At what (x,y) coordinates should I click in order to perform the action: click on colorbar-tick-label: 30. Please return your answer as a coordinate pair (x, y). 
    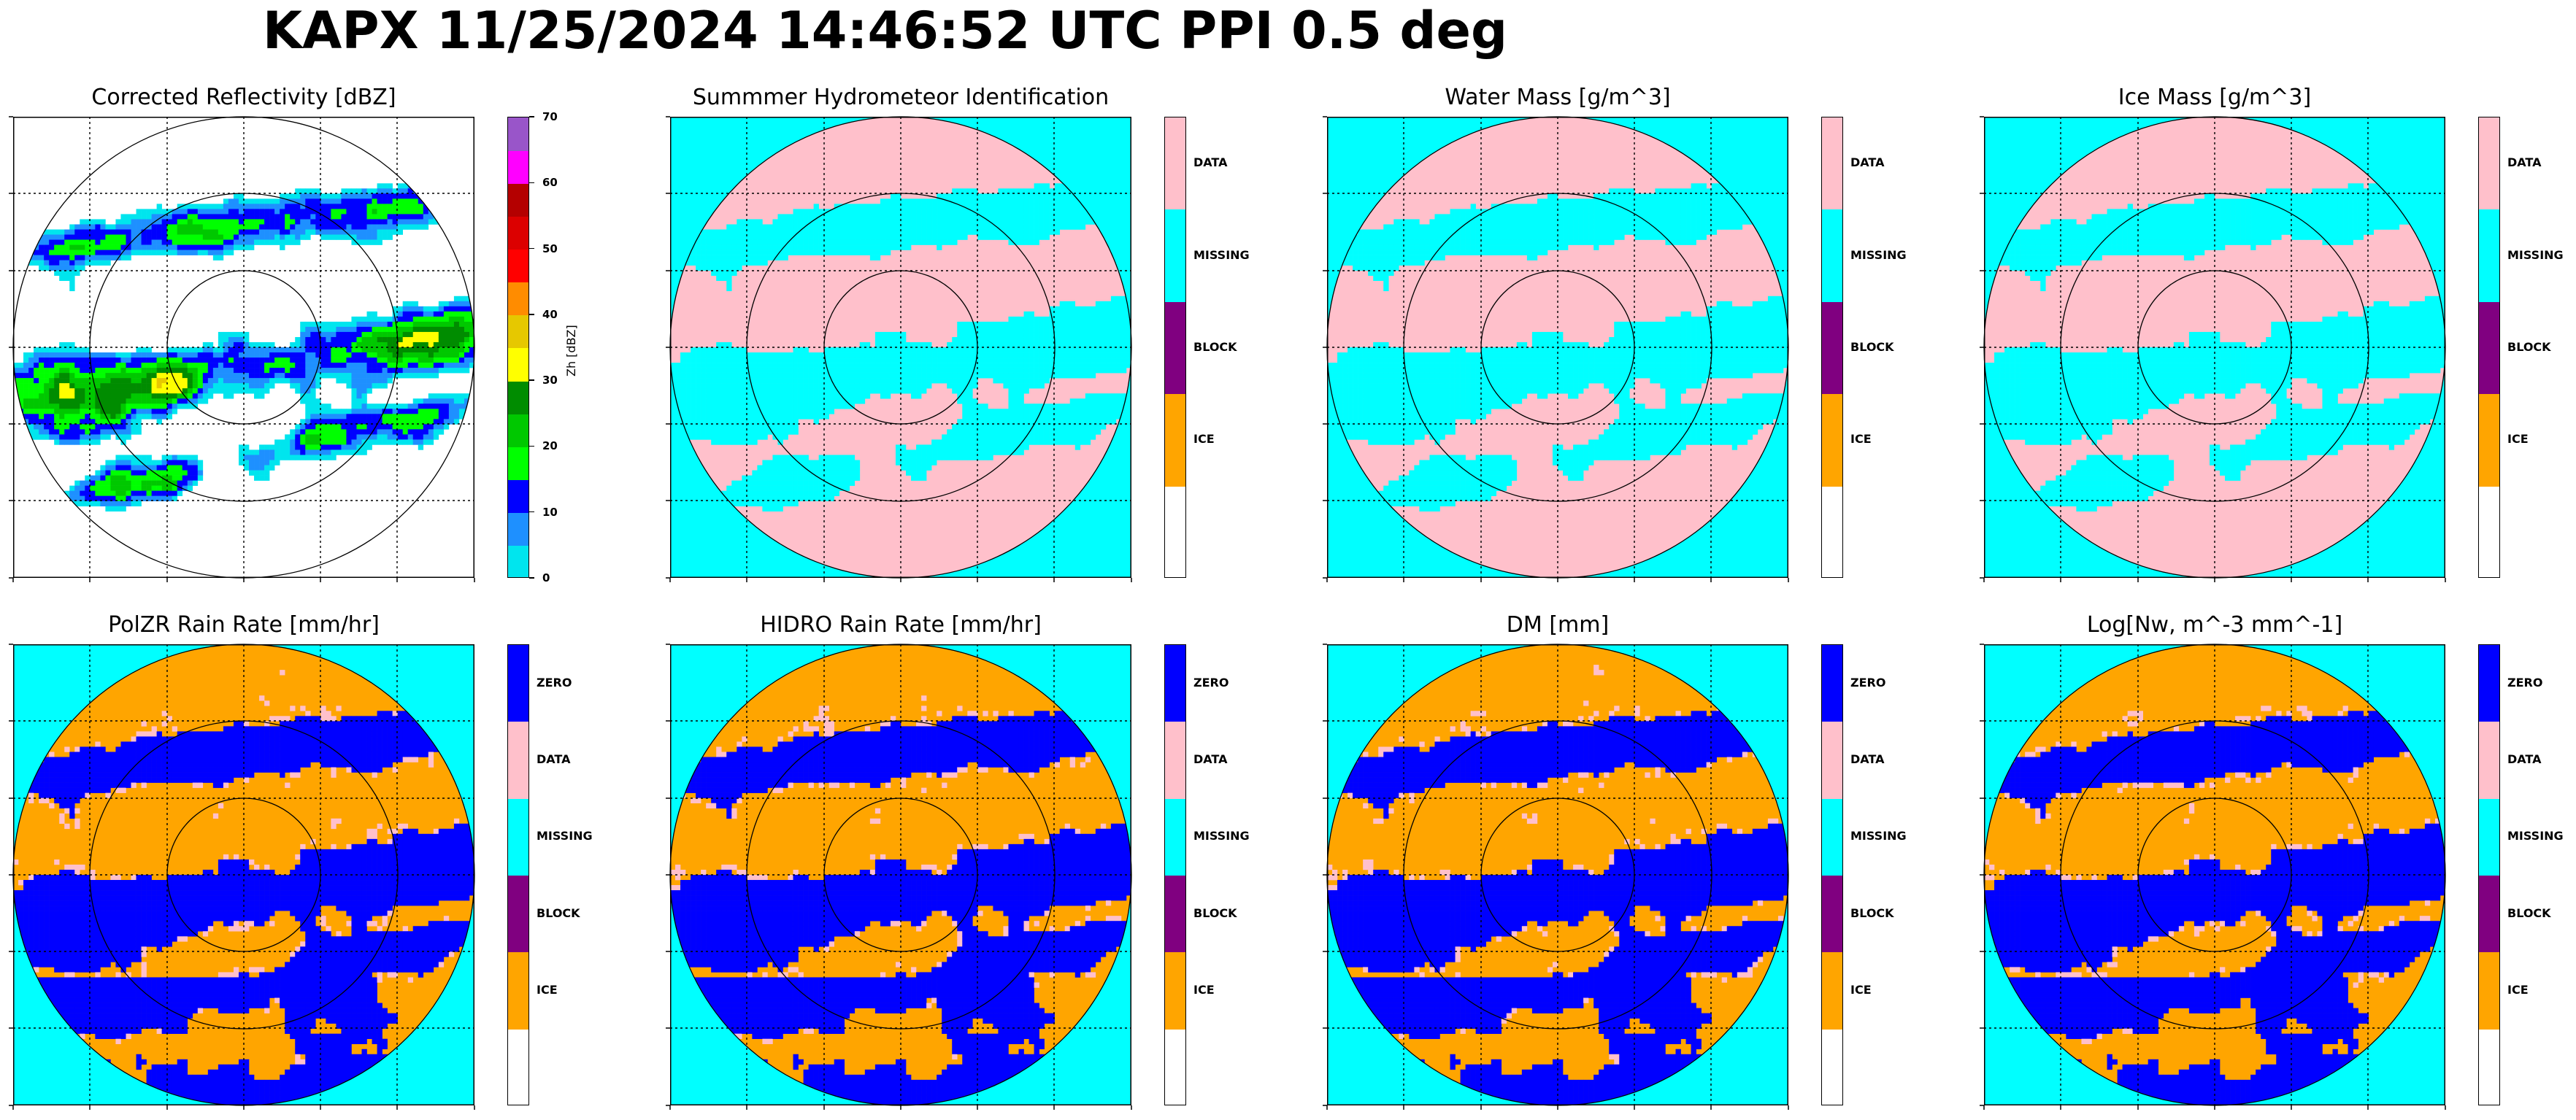
    Looking at the image, I should click on (550, 380).